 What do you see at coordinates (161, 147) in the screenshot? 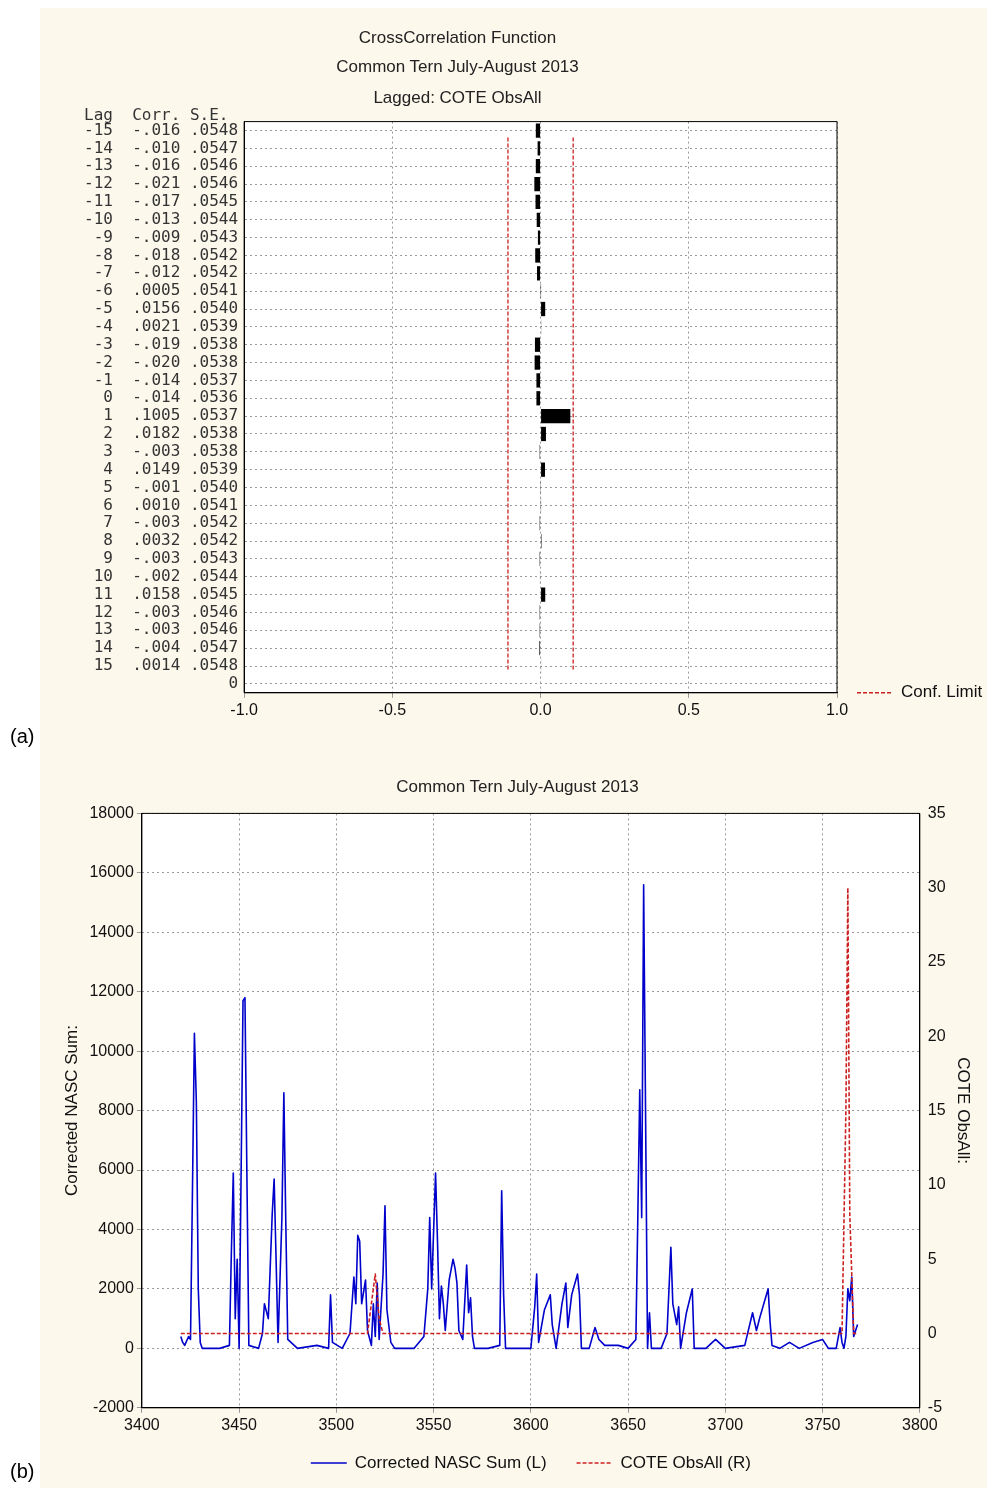
I see `y-tick-label: -14 -.010 .0547` at bounding box center [161, 147].